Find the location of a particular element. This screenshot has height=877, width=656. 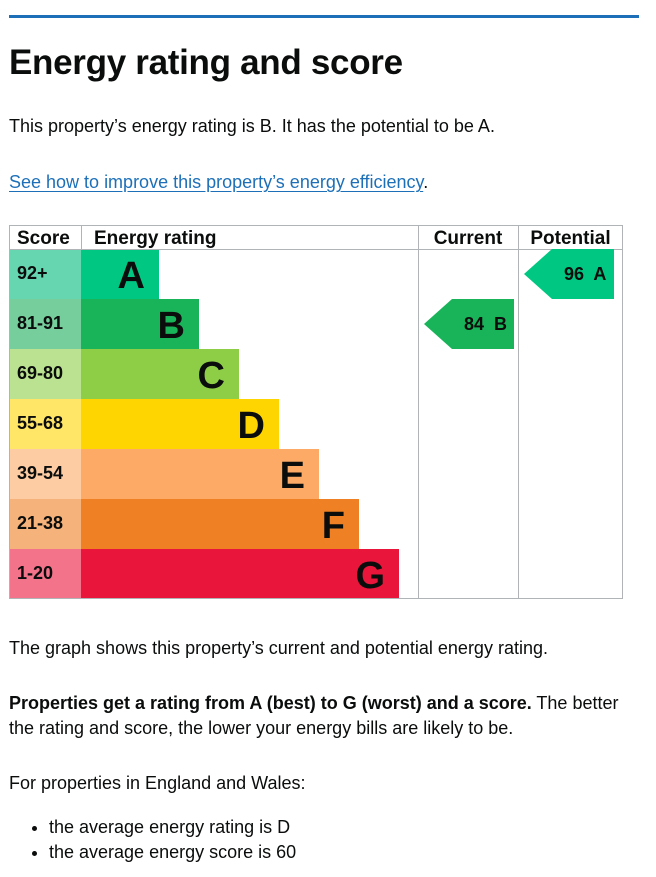

improve-suffix: . is located at coordinates (426, 182).